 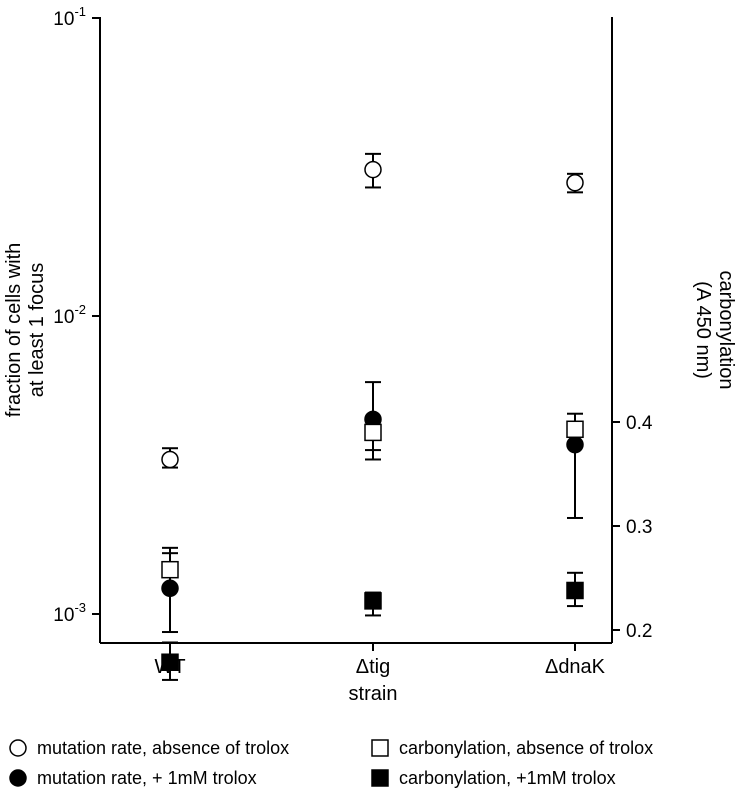 What do you see at coordinates (726, 330) in the screenshot?
I see `right-axis-label-line: carbonylation` at bounding box center [726, 330].